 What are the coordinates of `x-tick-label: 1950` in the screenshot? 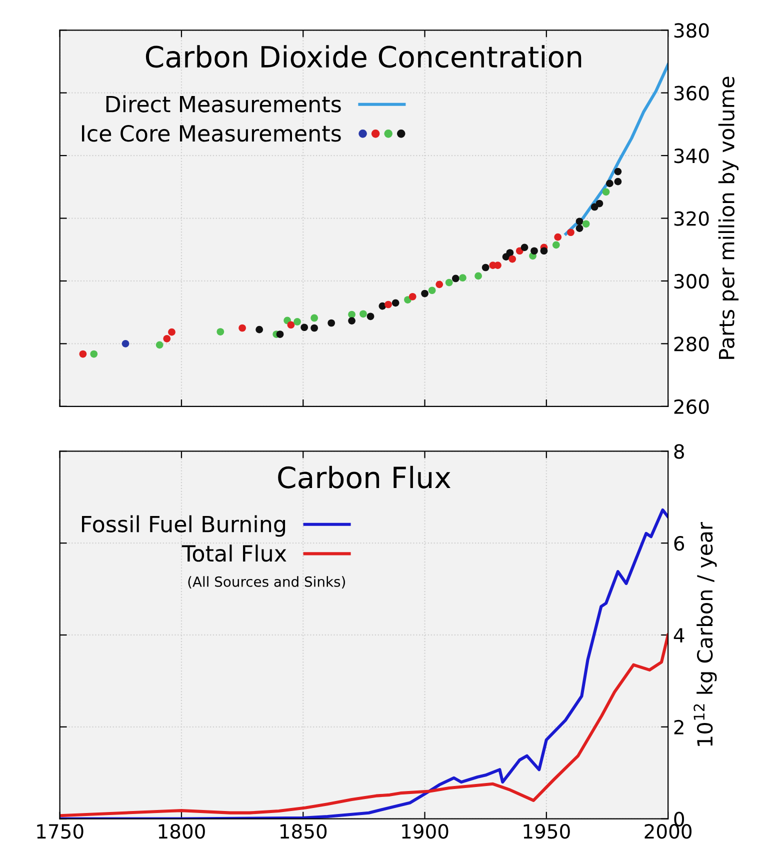 It's located at (547, 831).